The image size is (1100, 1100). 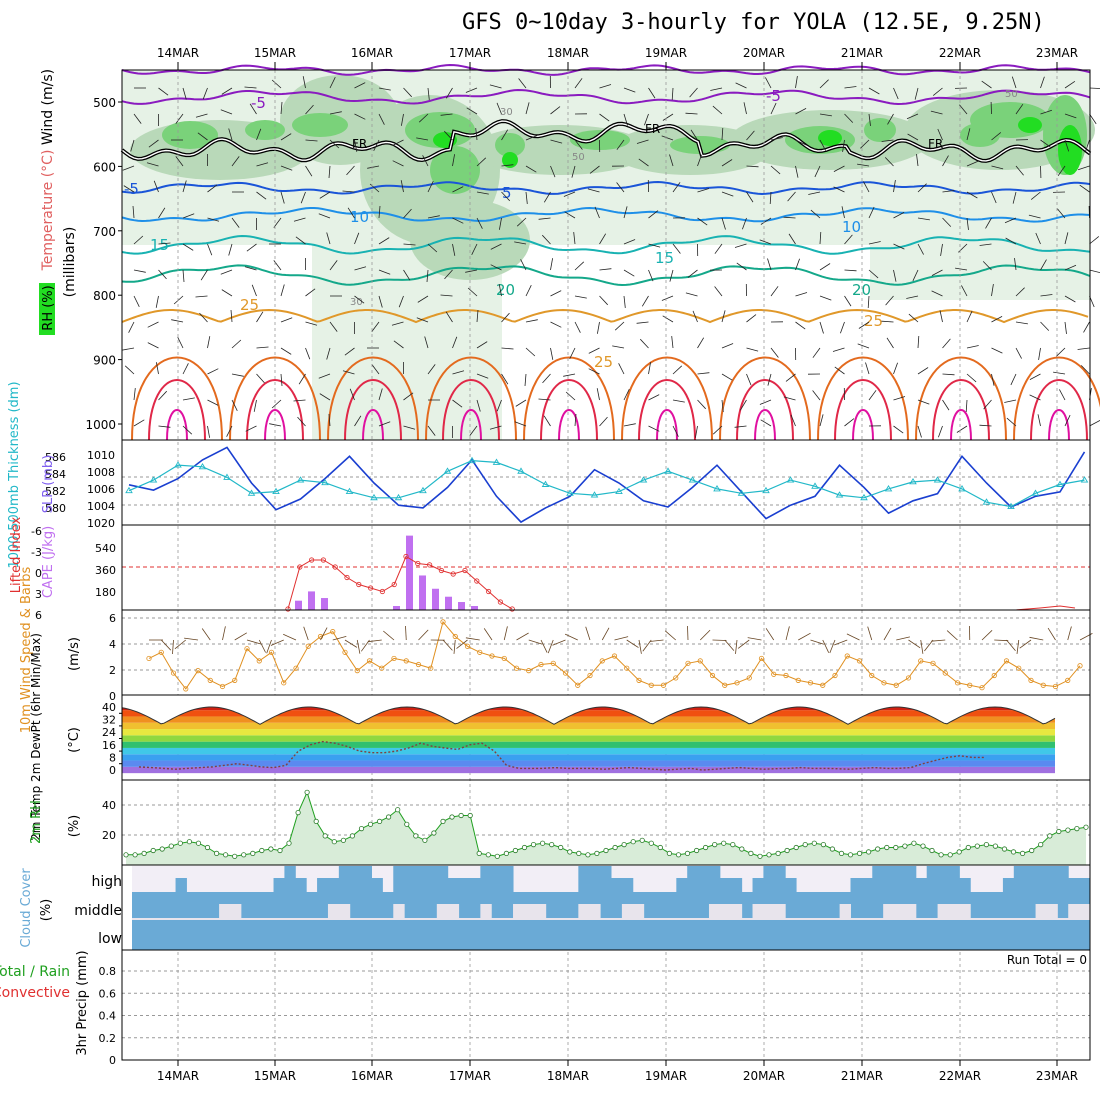 I want to click on thickness-tick-label: 580, so click(x=55, y=508).